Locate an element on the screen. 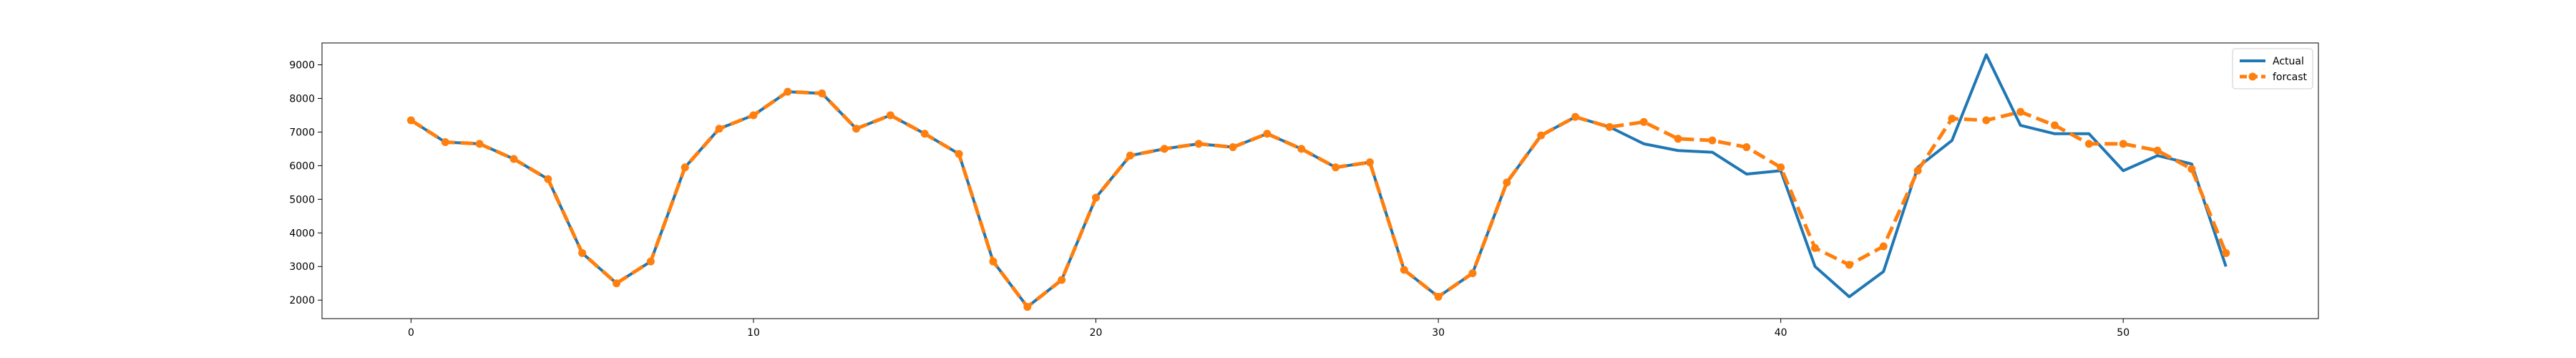 Image resolution: width=2576 pixels, height=358 pixels. legend-label-forcast: forcast is located at coordinates (2290, 77).